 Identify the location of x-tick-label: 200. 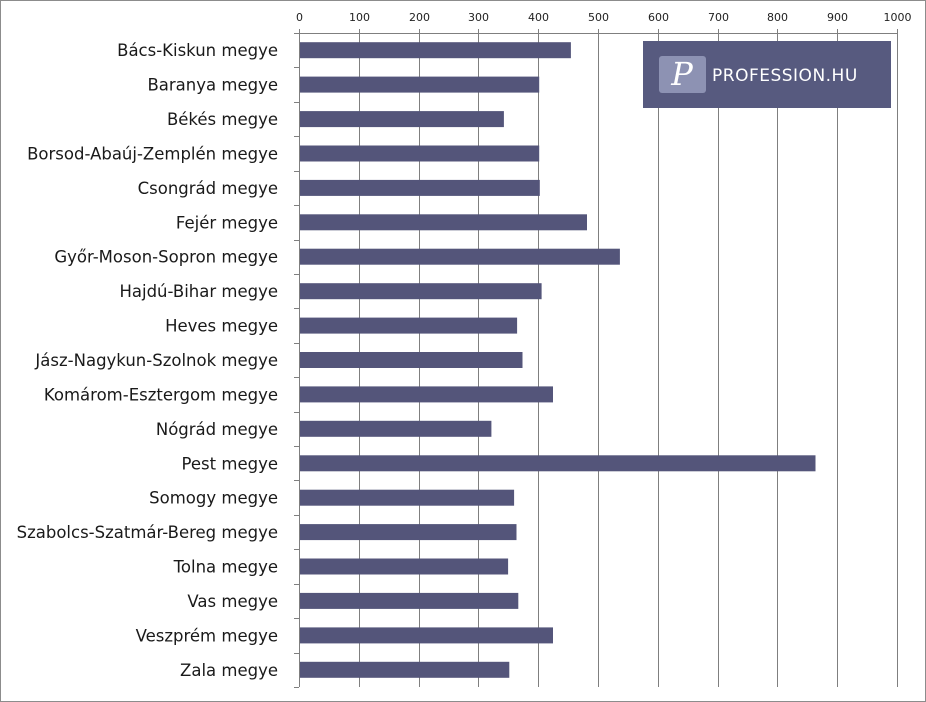
(419, 17).